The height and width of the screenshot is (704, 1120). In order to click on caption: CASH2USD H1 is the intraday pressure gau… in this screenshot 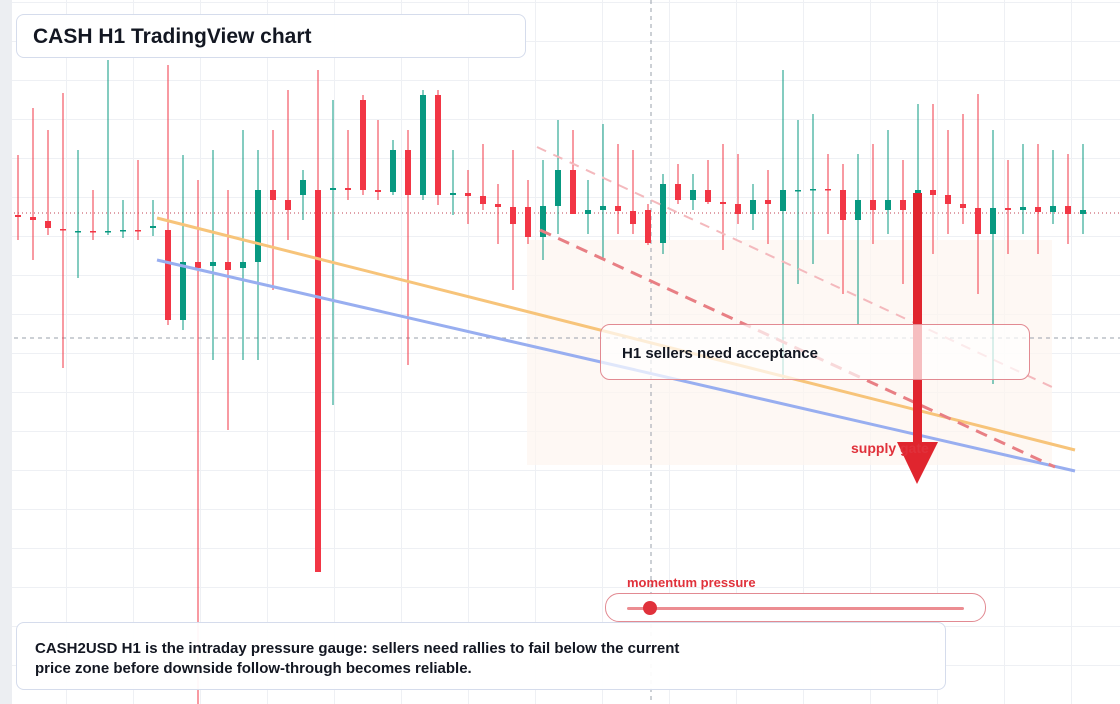, I will do `click(357, 658)`.